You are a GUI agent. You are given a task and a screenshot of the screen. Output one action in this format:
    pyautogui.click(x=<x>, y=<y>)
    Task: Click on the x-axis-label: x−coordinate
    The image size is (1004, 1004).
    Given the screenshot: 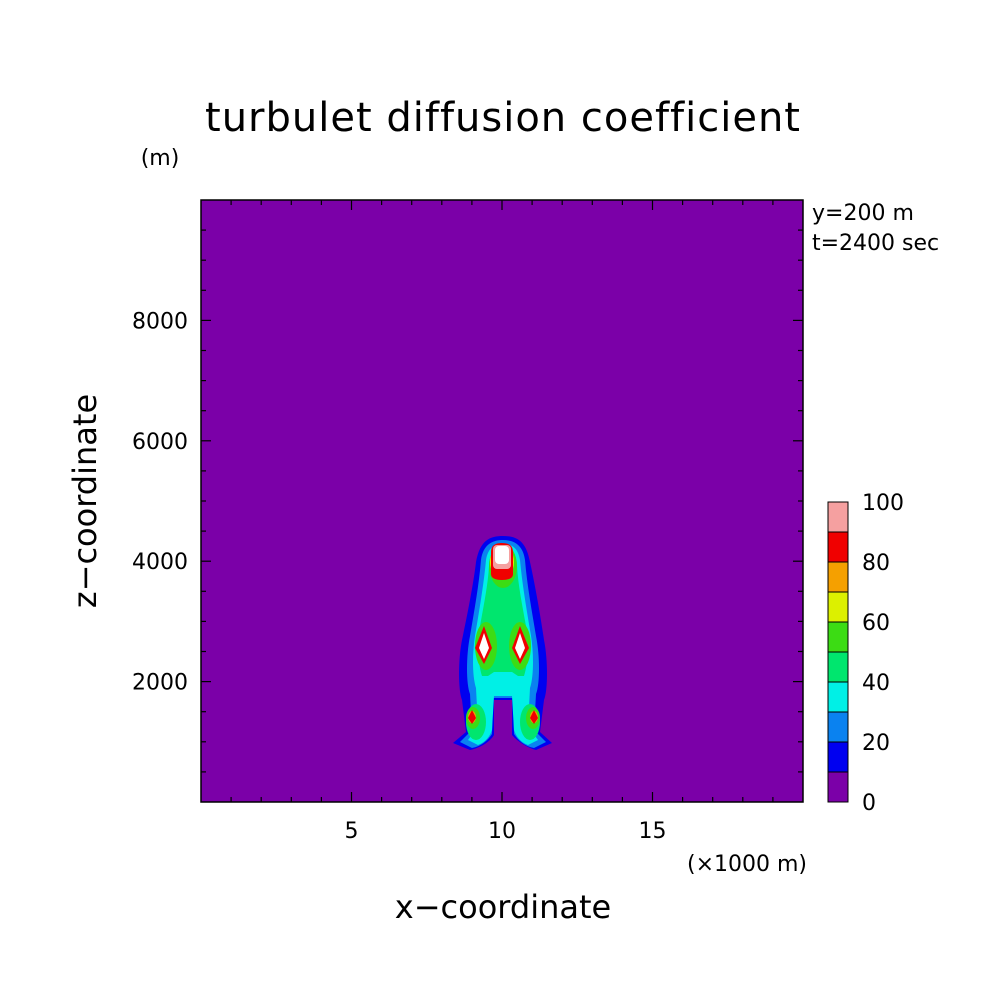 What is the action you would take?
    pyautogui.click(x=503, y=907)
    